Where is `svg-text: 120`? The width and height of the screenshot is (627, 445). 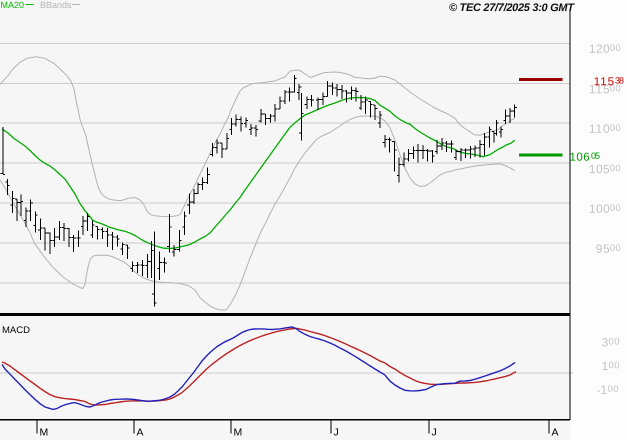 svg-text: 120 is located at coordinates (599, 49).